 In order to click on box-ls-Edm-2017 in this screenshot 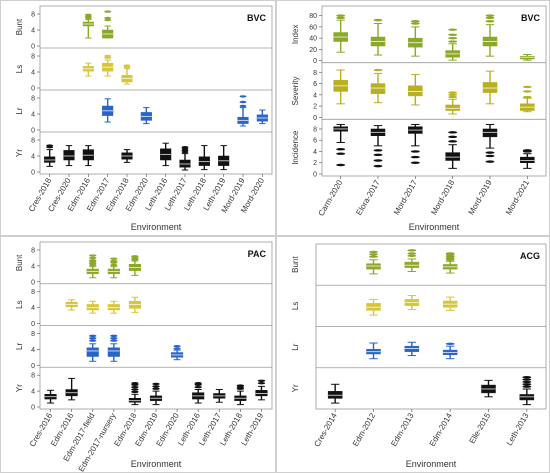, I will do `click(108, 65)`.